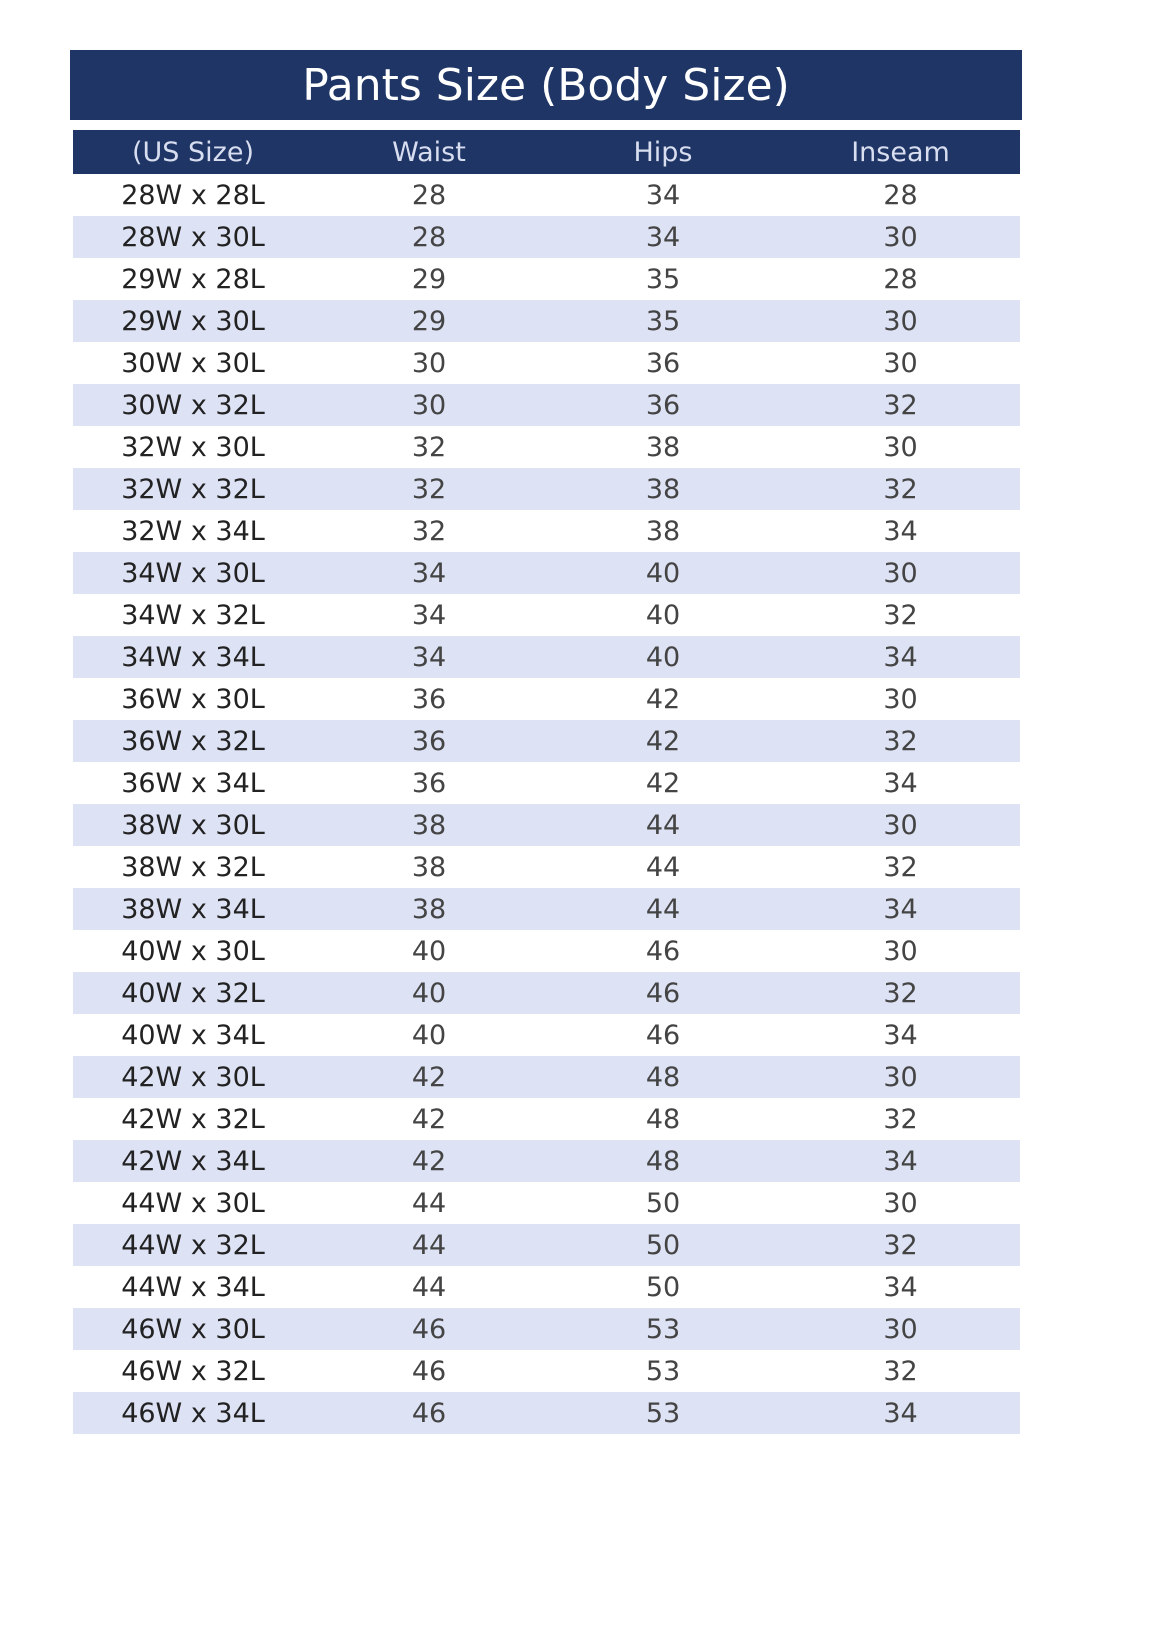  Describe the element at coordinates (546, 657) in the screenshot. I see `table-row: 34W x 34L 34 40 34` at that location.